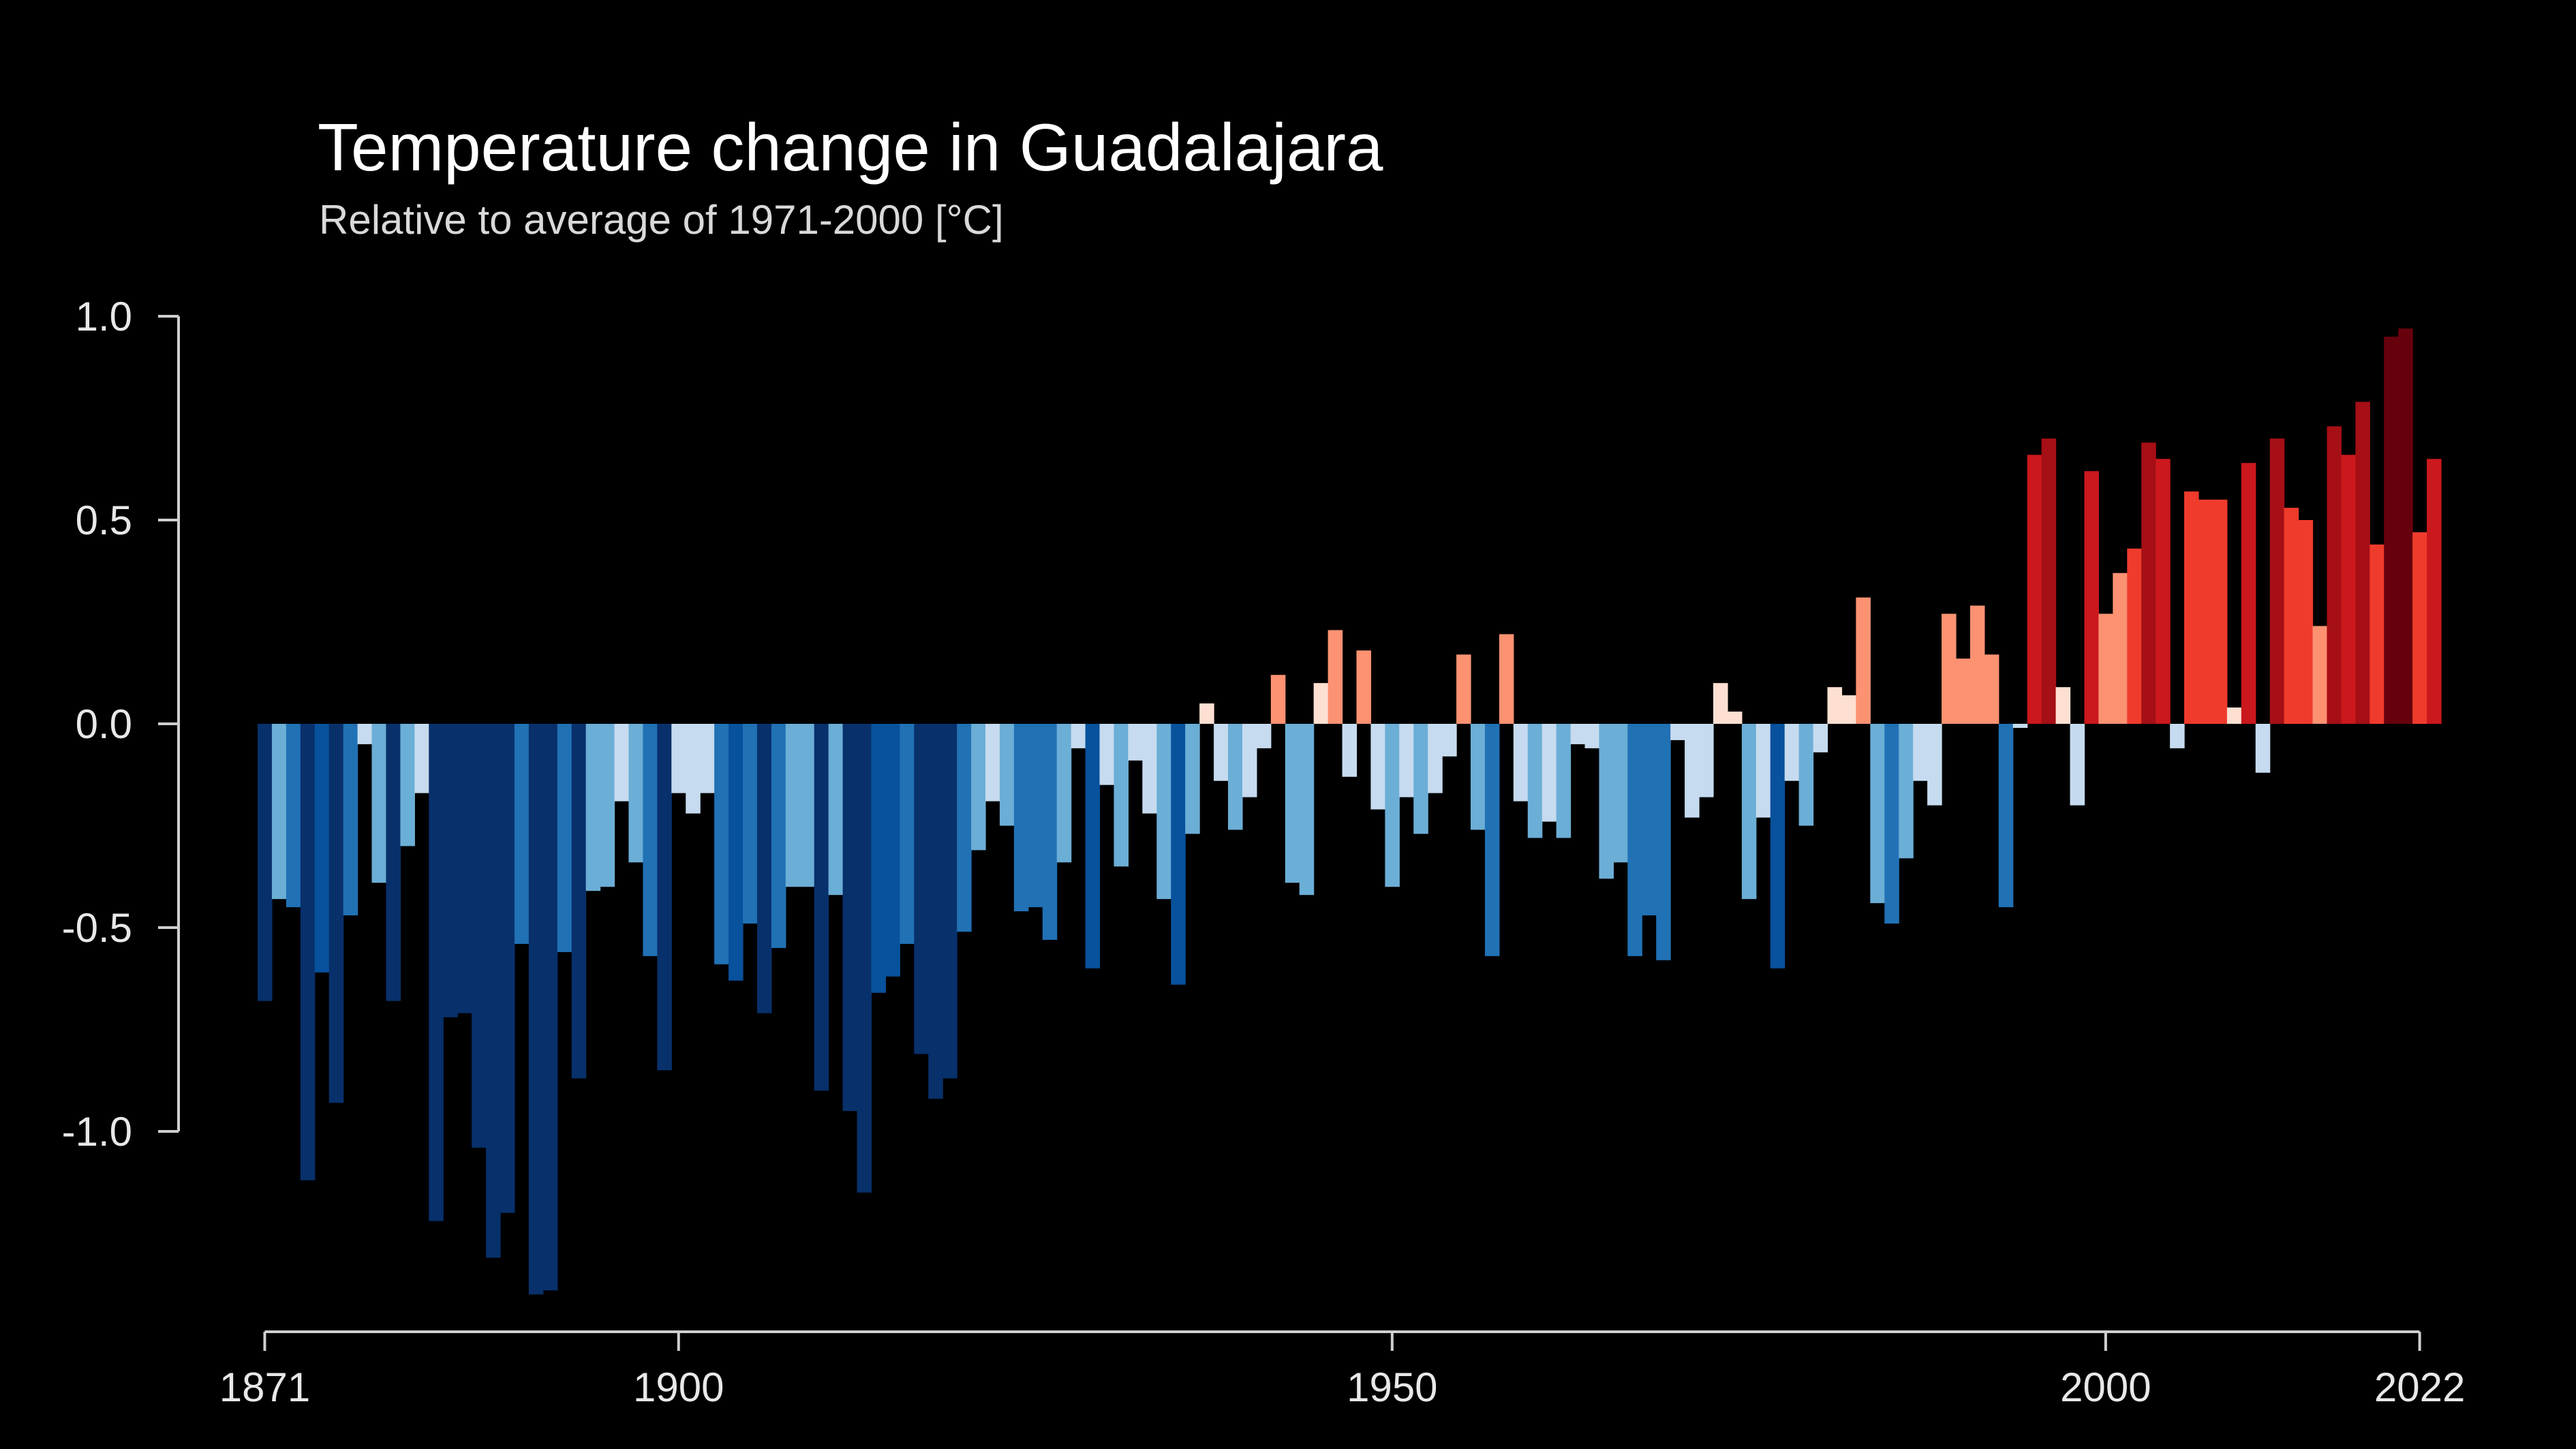 The image size is (2576, 1449). I want to click on bar-1975, so click(1749, 812).